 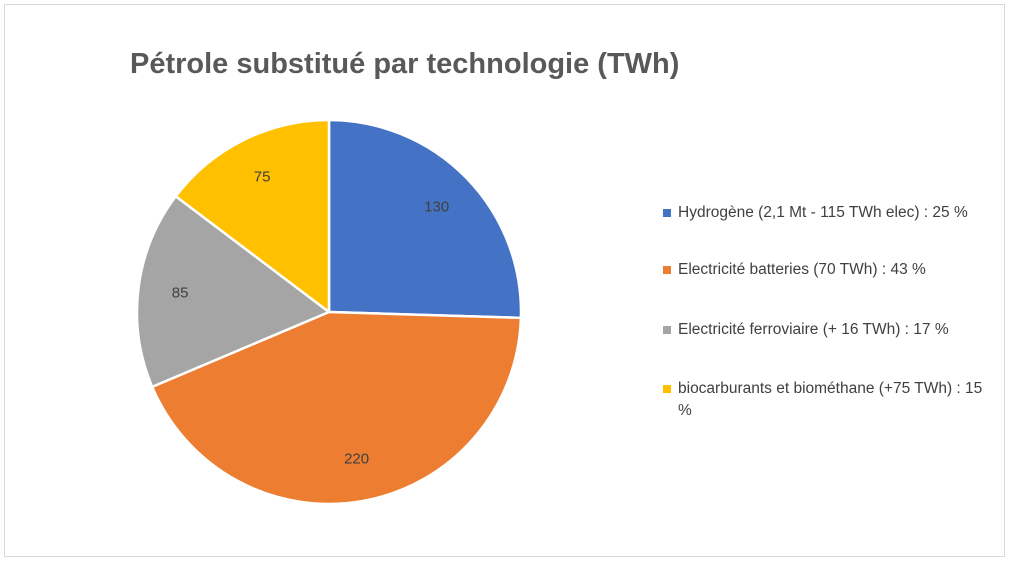 I want to click on pie-slice-rail-electricity, so click(x=233, y=292).